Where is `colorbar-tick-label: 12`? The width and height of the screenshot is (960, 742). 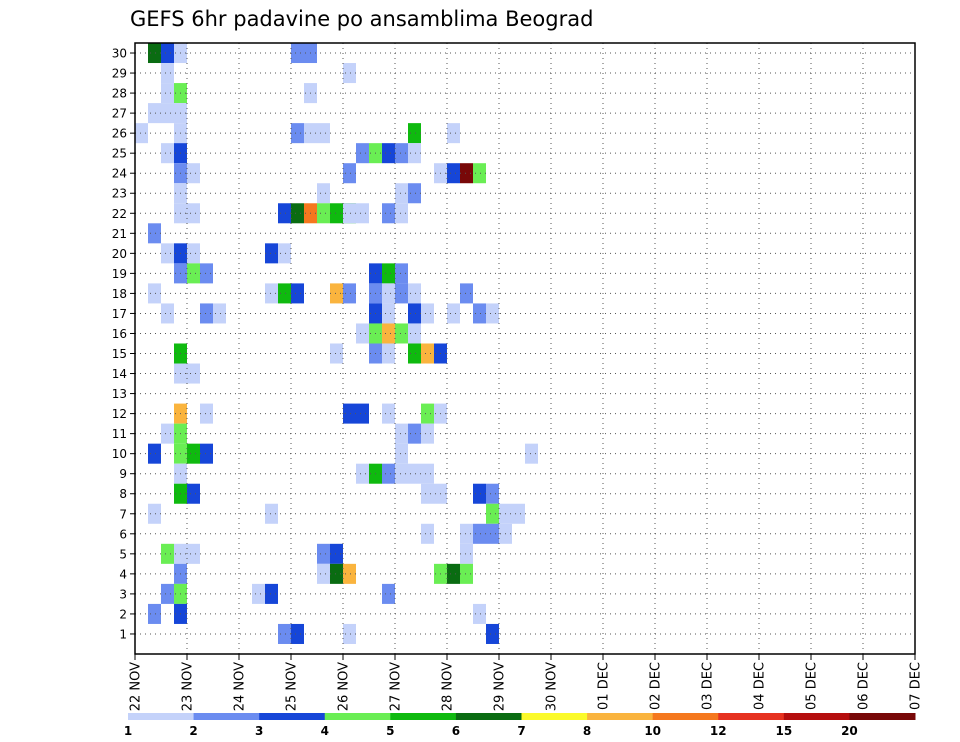 colorbar-tick-label: 12 is located at coordinates (718, 731).